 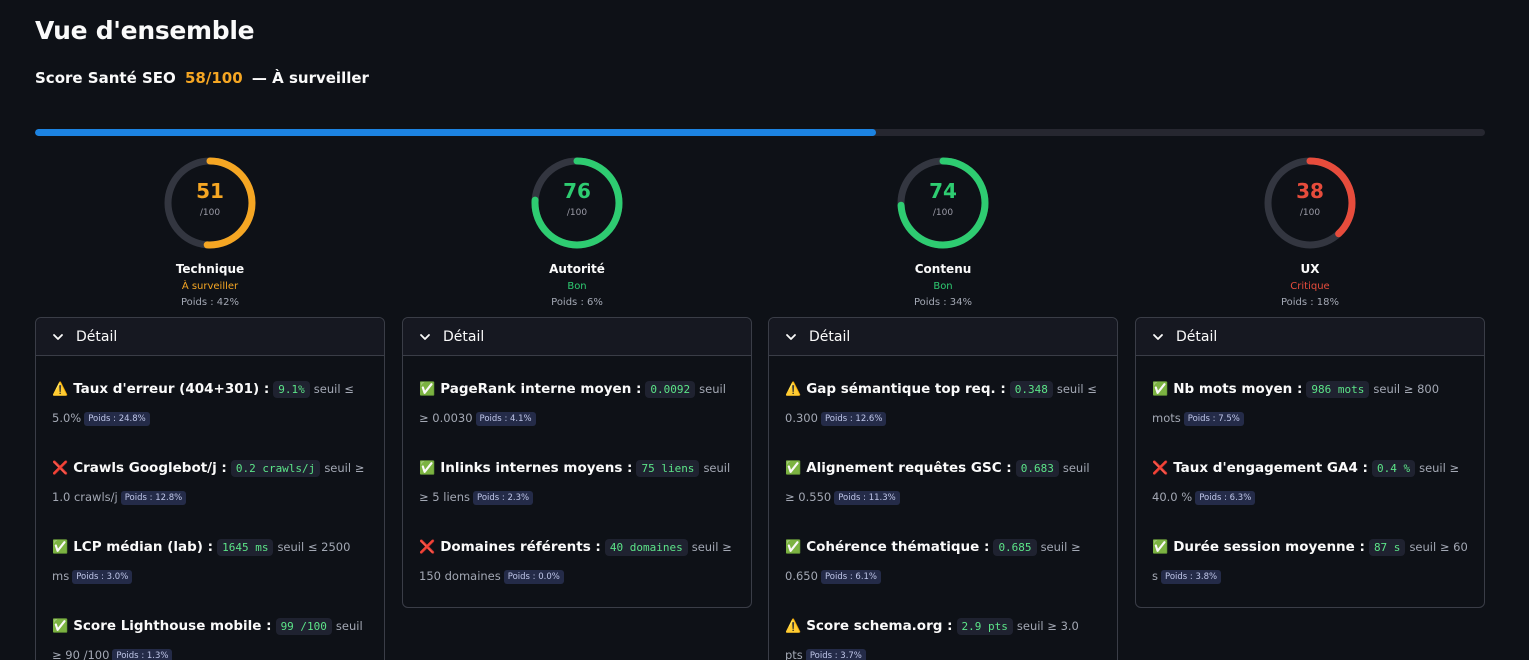 I want to click on metric-value: 75 liens, so click(x=668, y=468).